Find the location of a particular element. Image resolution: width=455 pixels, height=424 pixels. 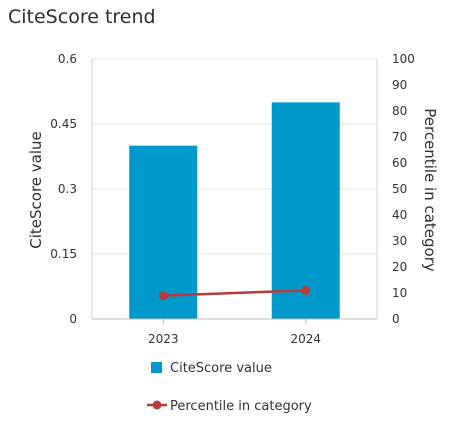

y-axis-left-title: CiteScore value is located at coordinates (36, 190).